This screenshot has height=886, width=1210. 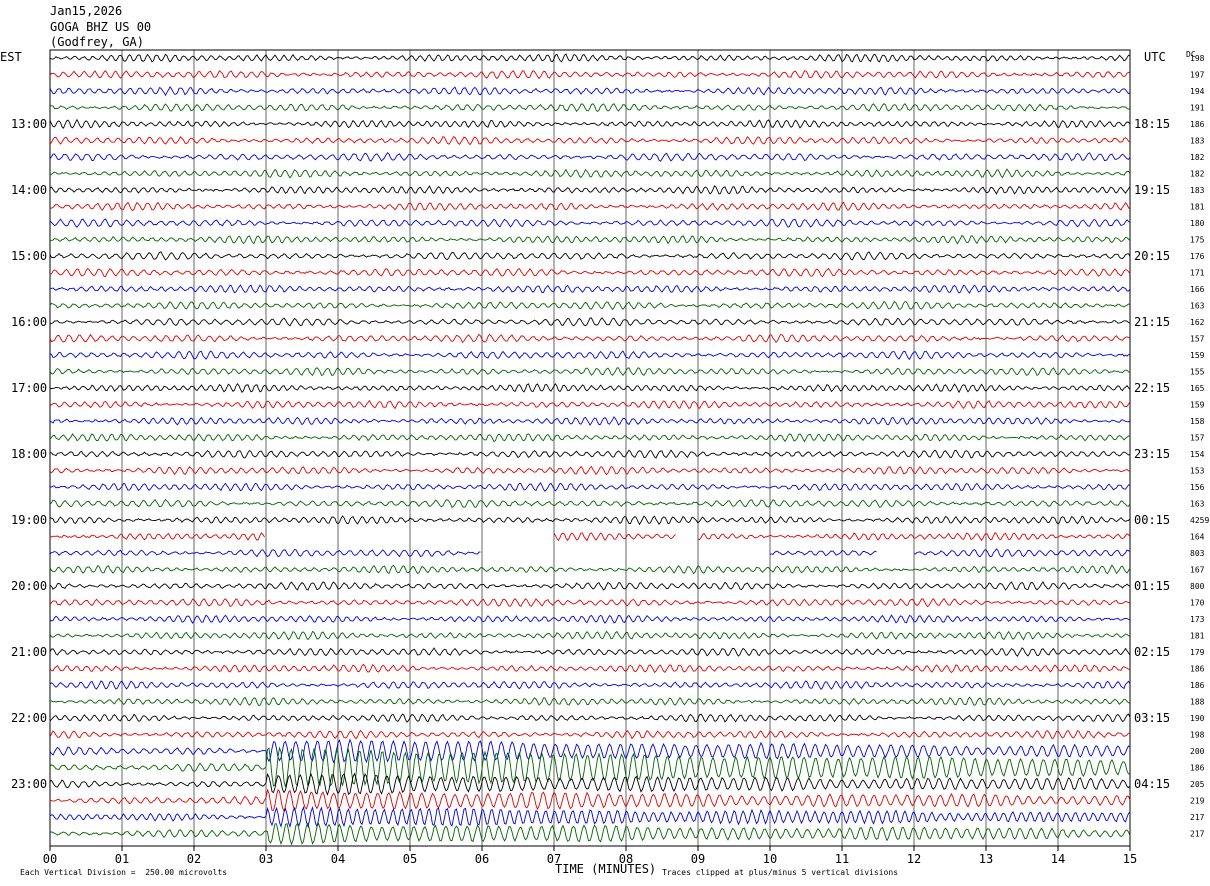 I want to click on dc-offset-value: 181, so click(x=1197, y=636).